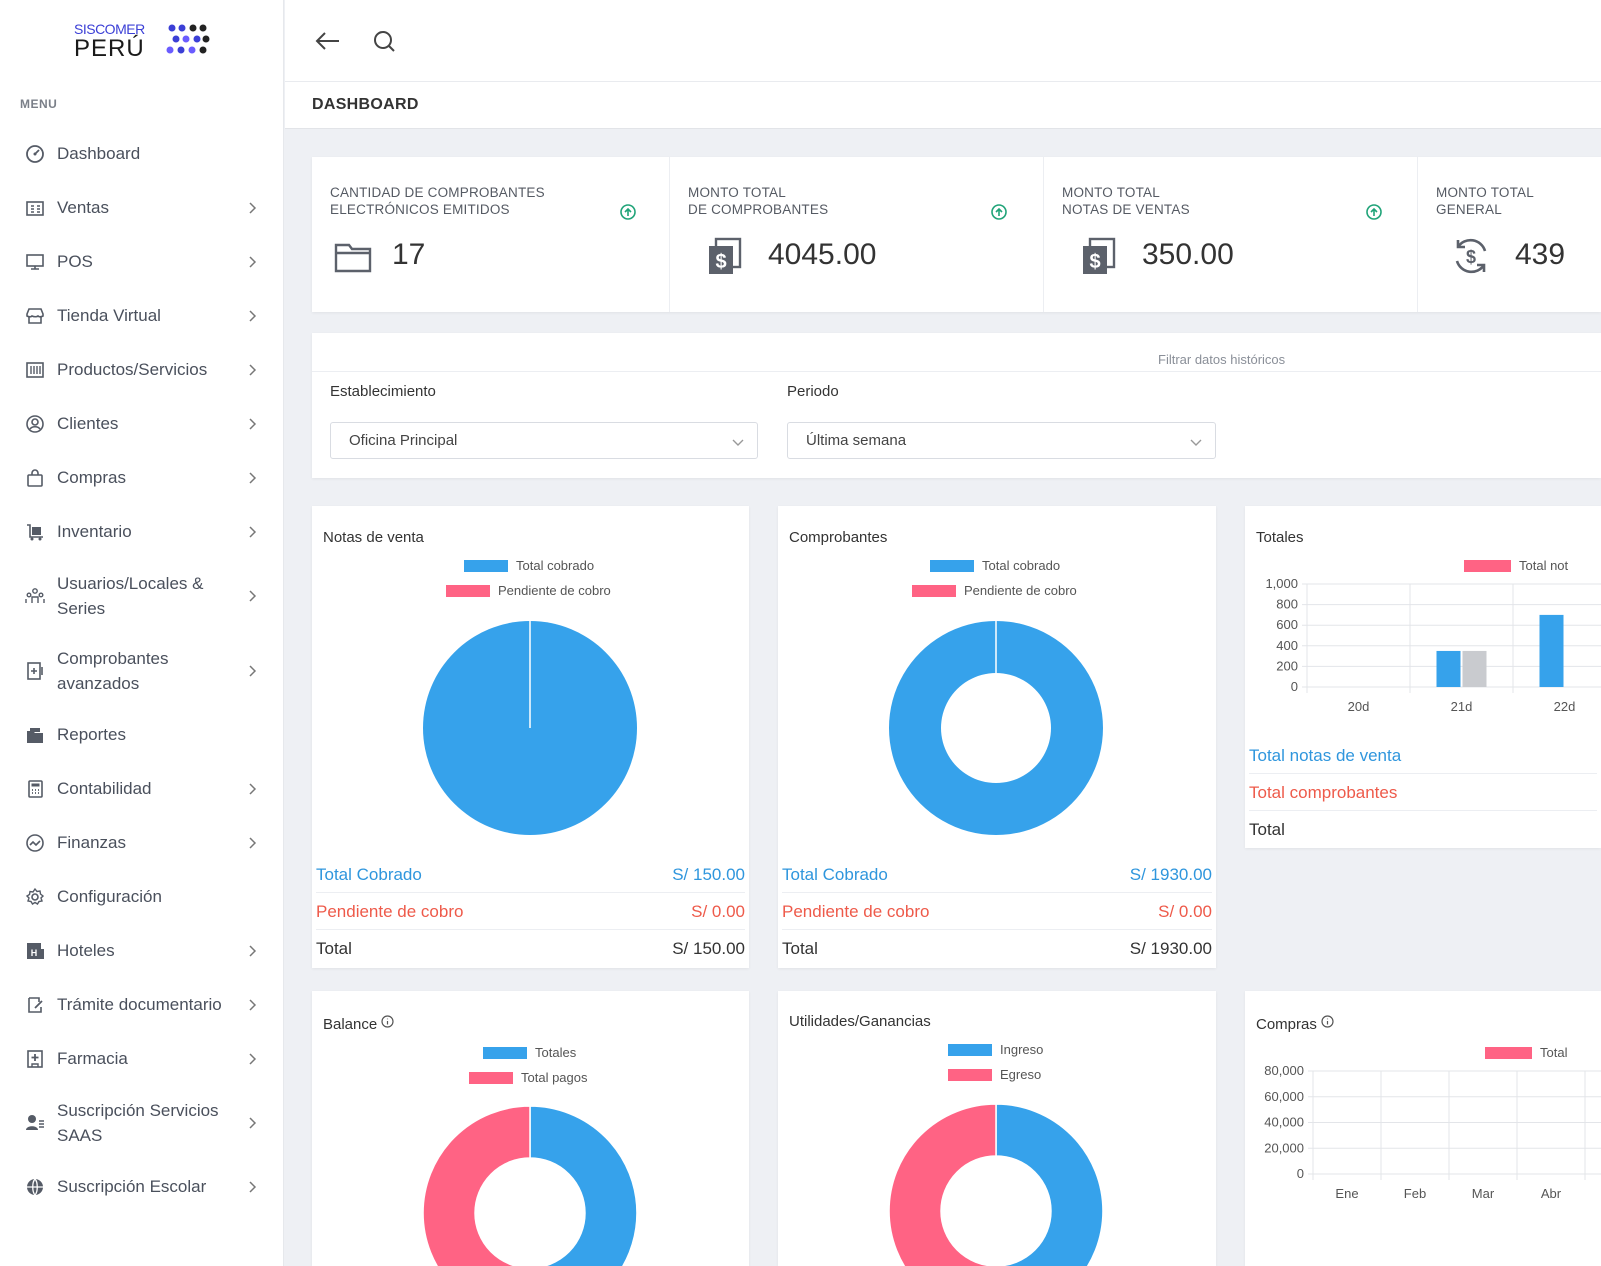 The width and height of the screenshot is (1601, 1266). I want to click on document-edit-icon, so click(35, 1005).